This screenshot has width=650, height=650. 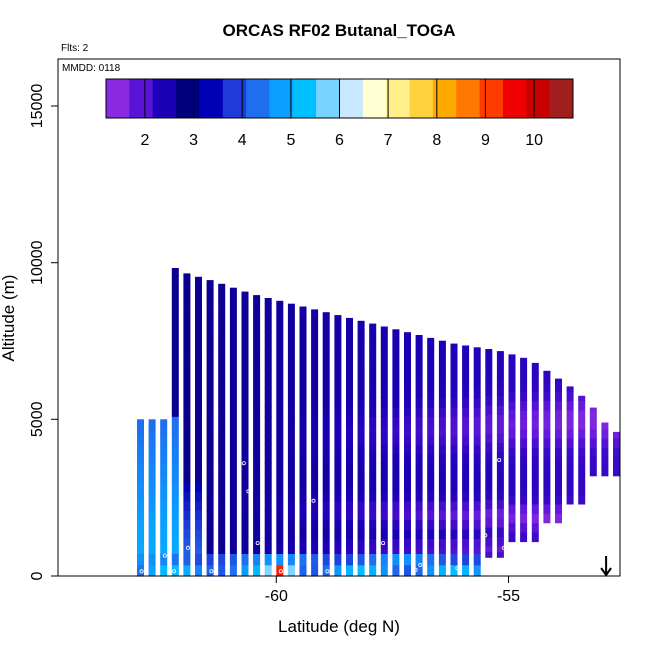 I want to click on x-tick-label: -60, so click(x=276, y=596).